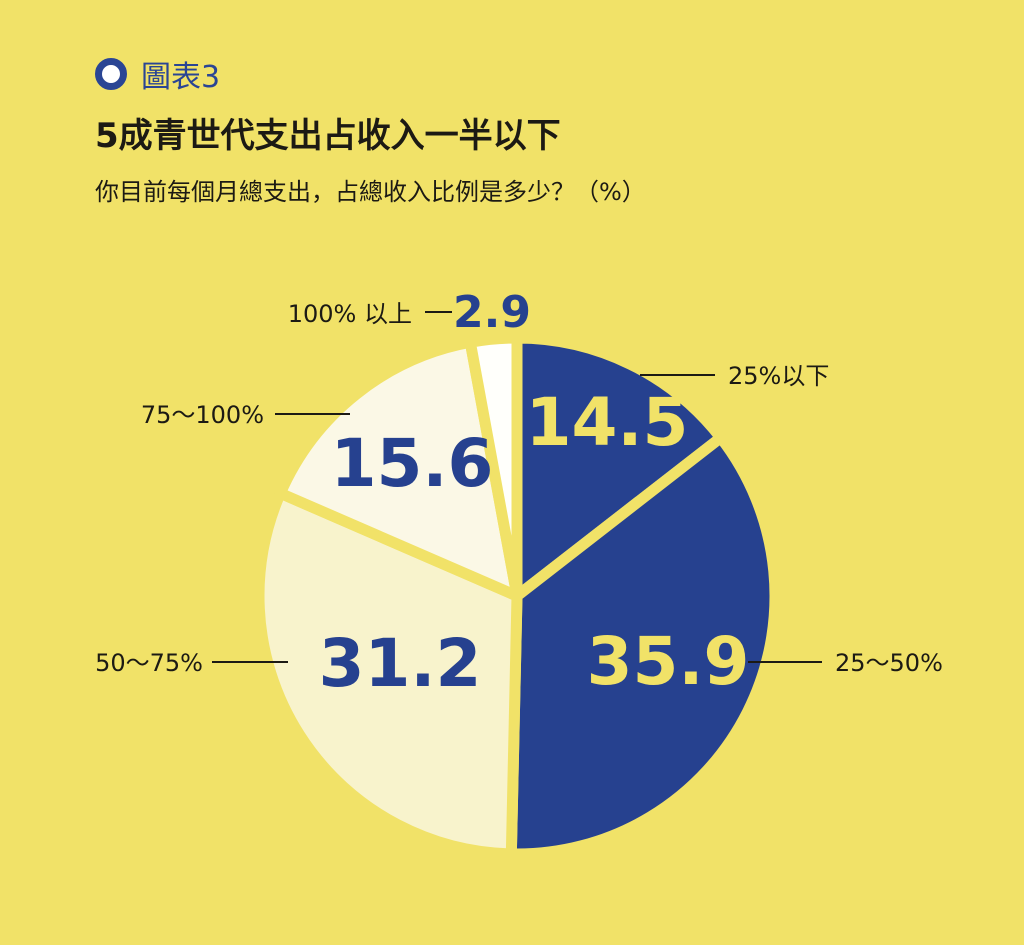  I want to click on category-label: 50～75%, so click(149, 663).